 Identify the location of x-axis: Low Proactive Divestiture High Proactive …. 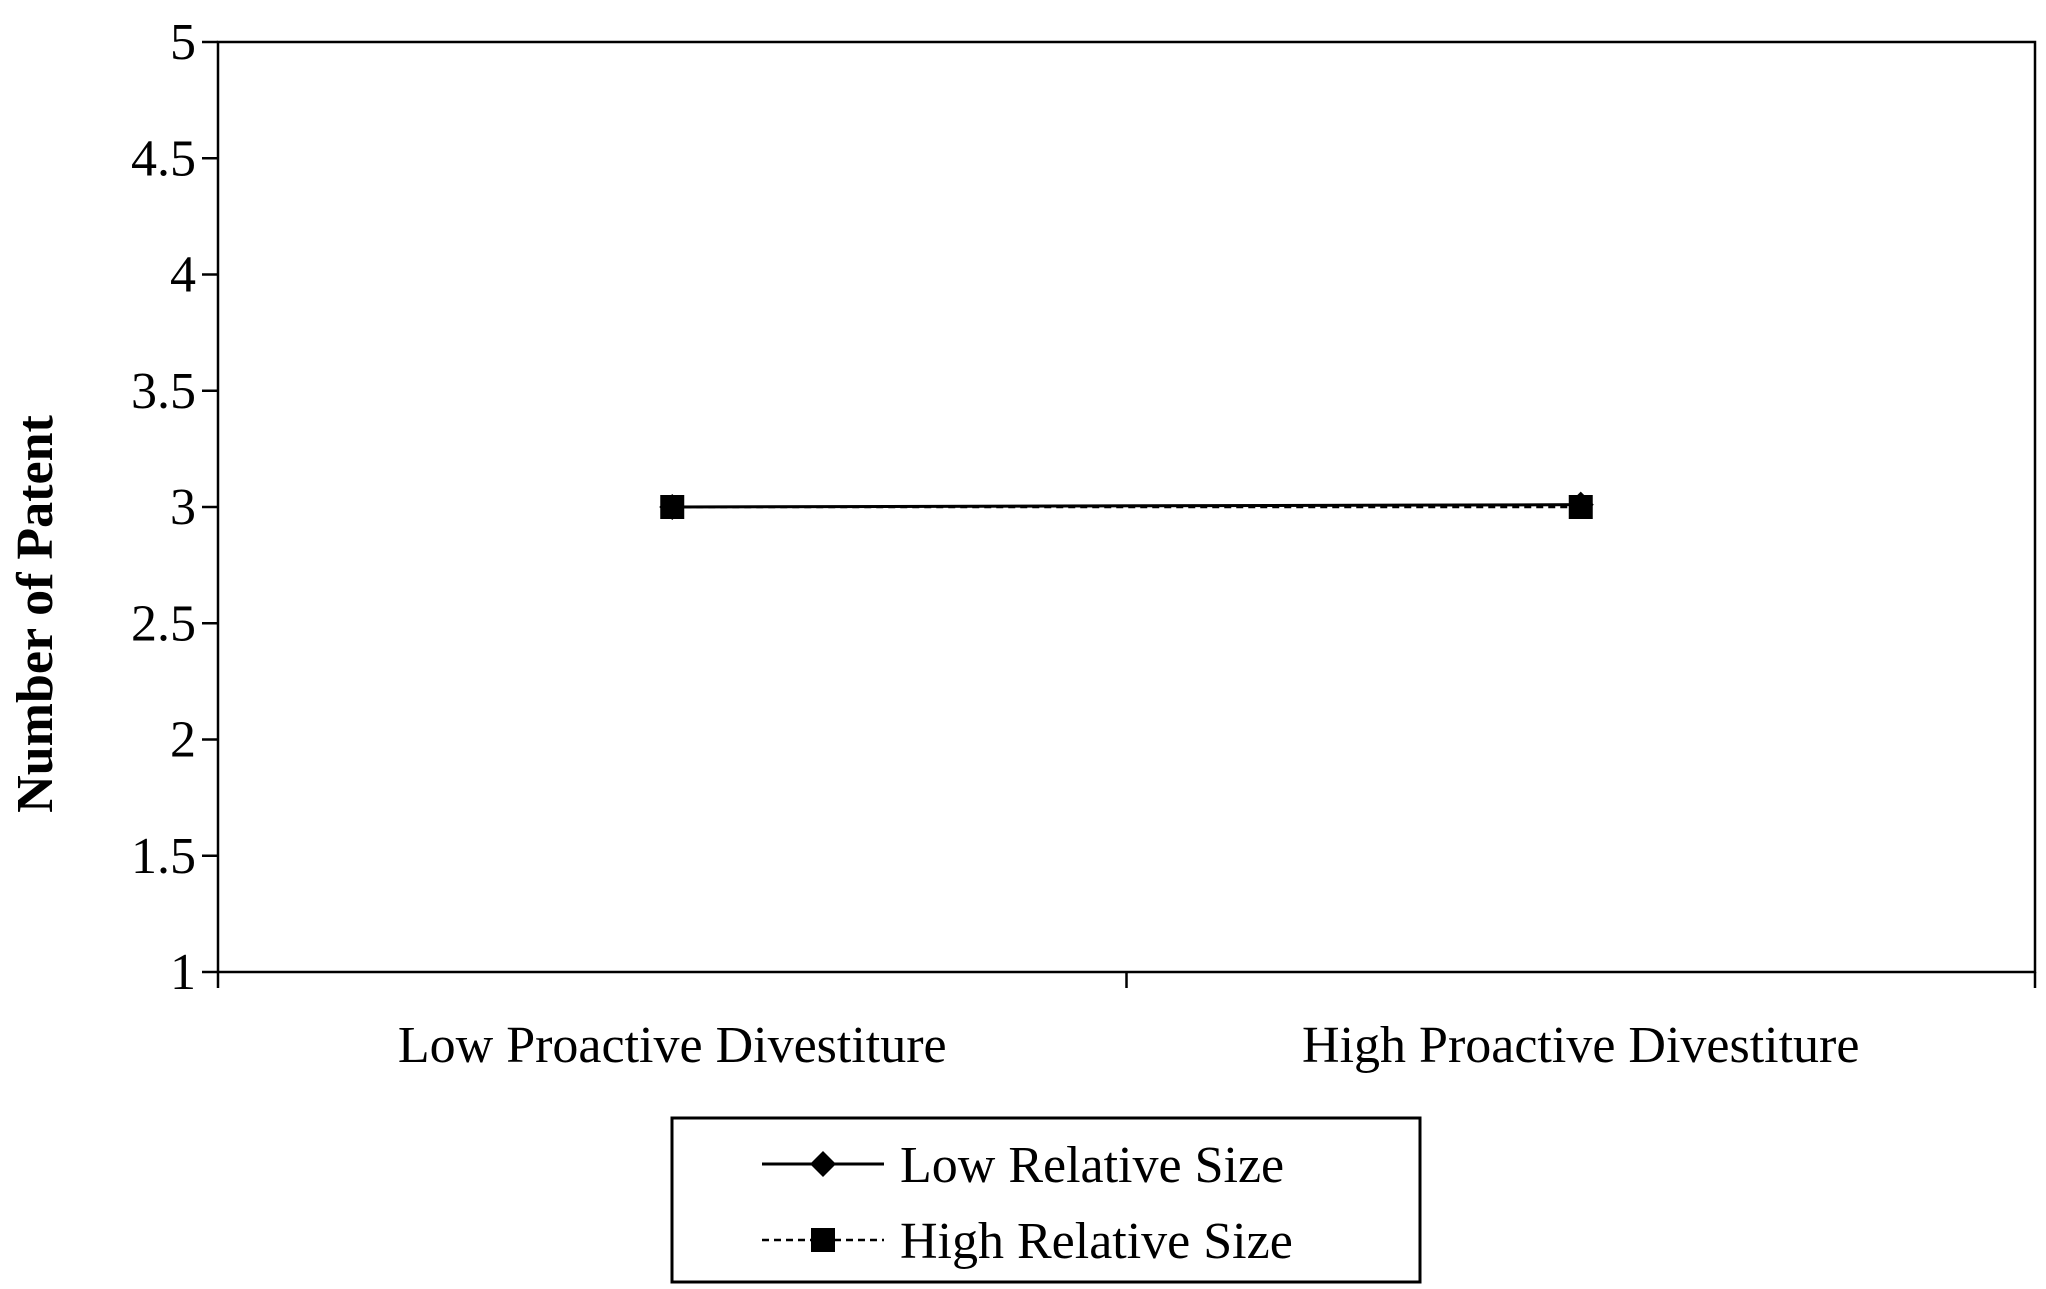
(1126, 1023).